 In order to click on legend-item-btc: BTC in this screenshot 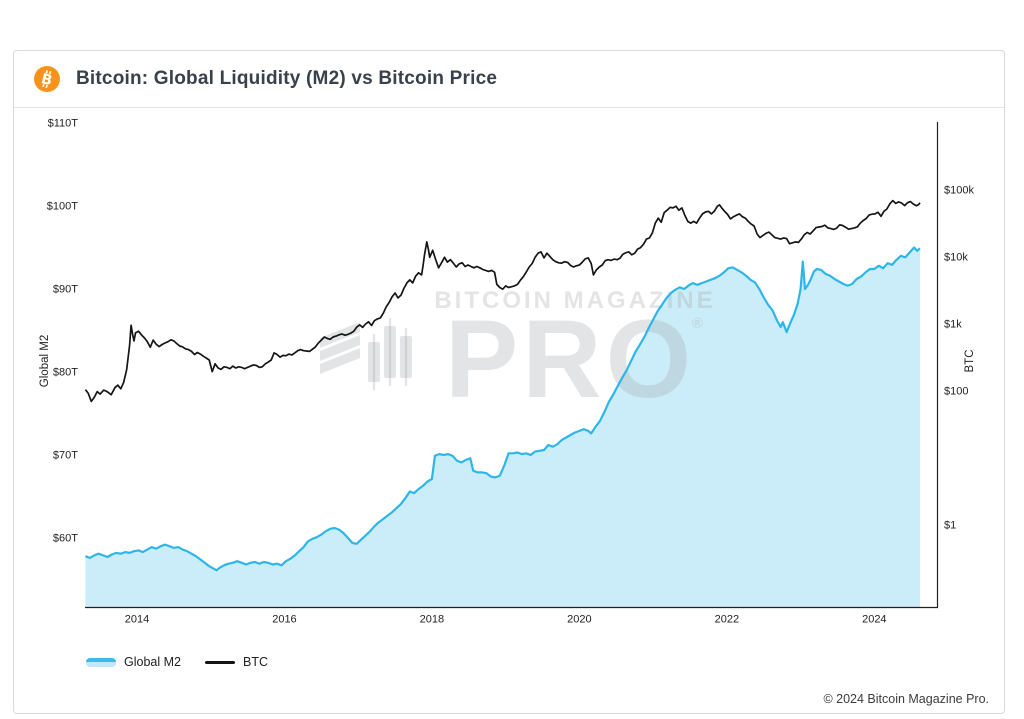, I will do `click(236, 662)`.